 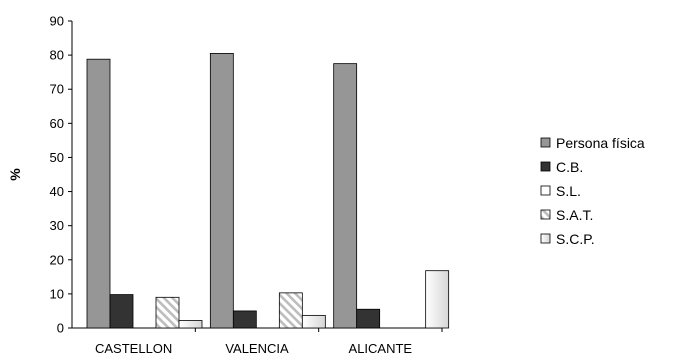 What do you see at coordinates (57, 293) in the screenshot?
I see `y-tick-label: 10` at bounding box center [57, 293].